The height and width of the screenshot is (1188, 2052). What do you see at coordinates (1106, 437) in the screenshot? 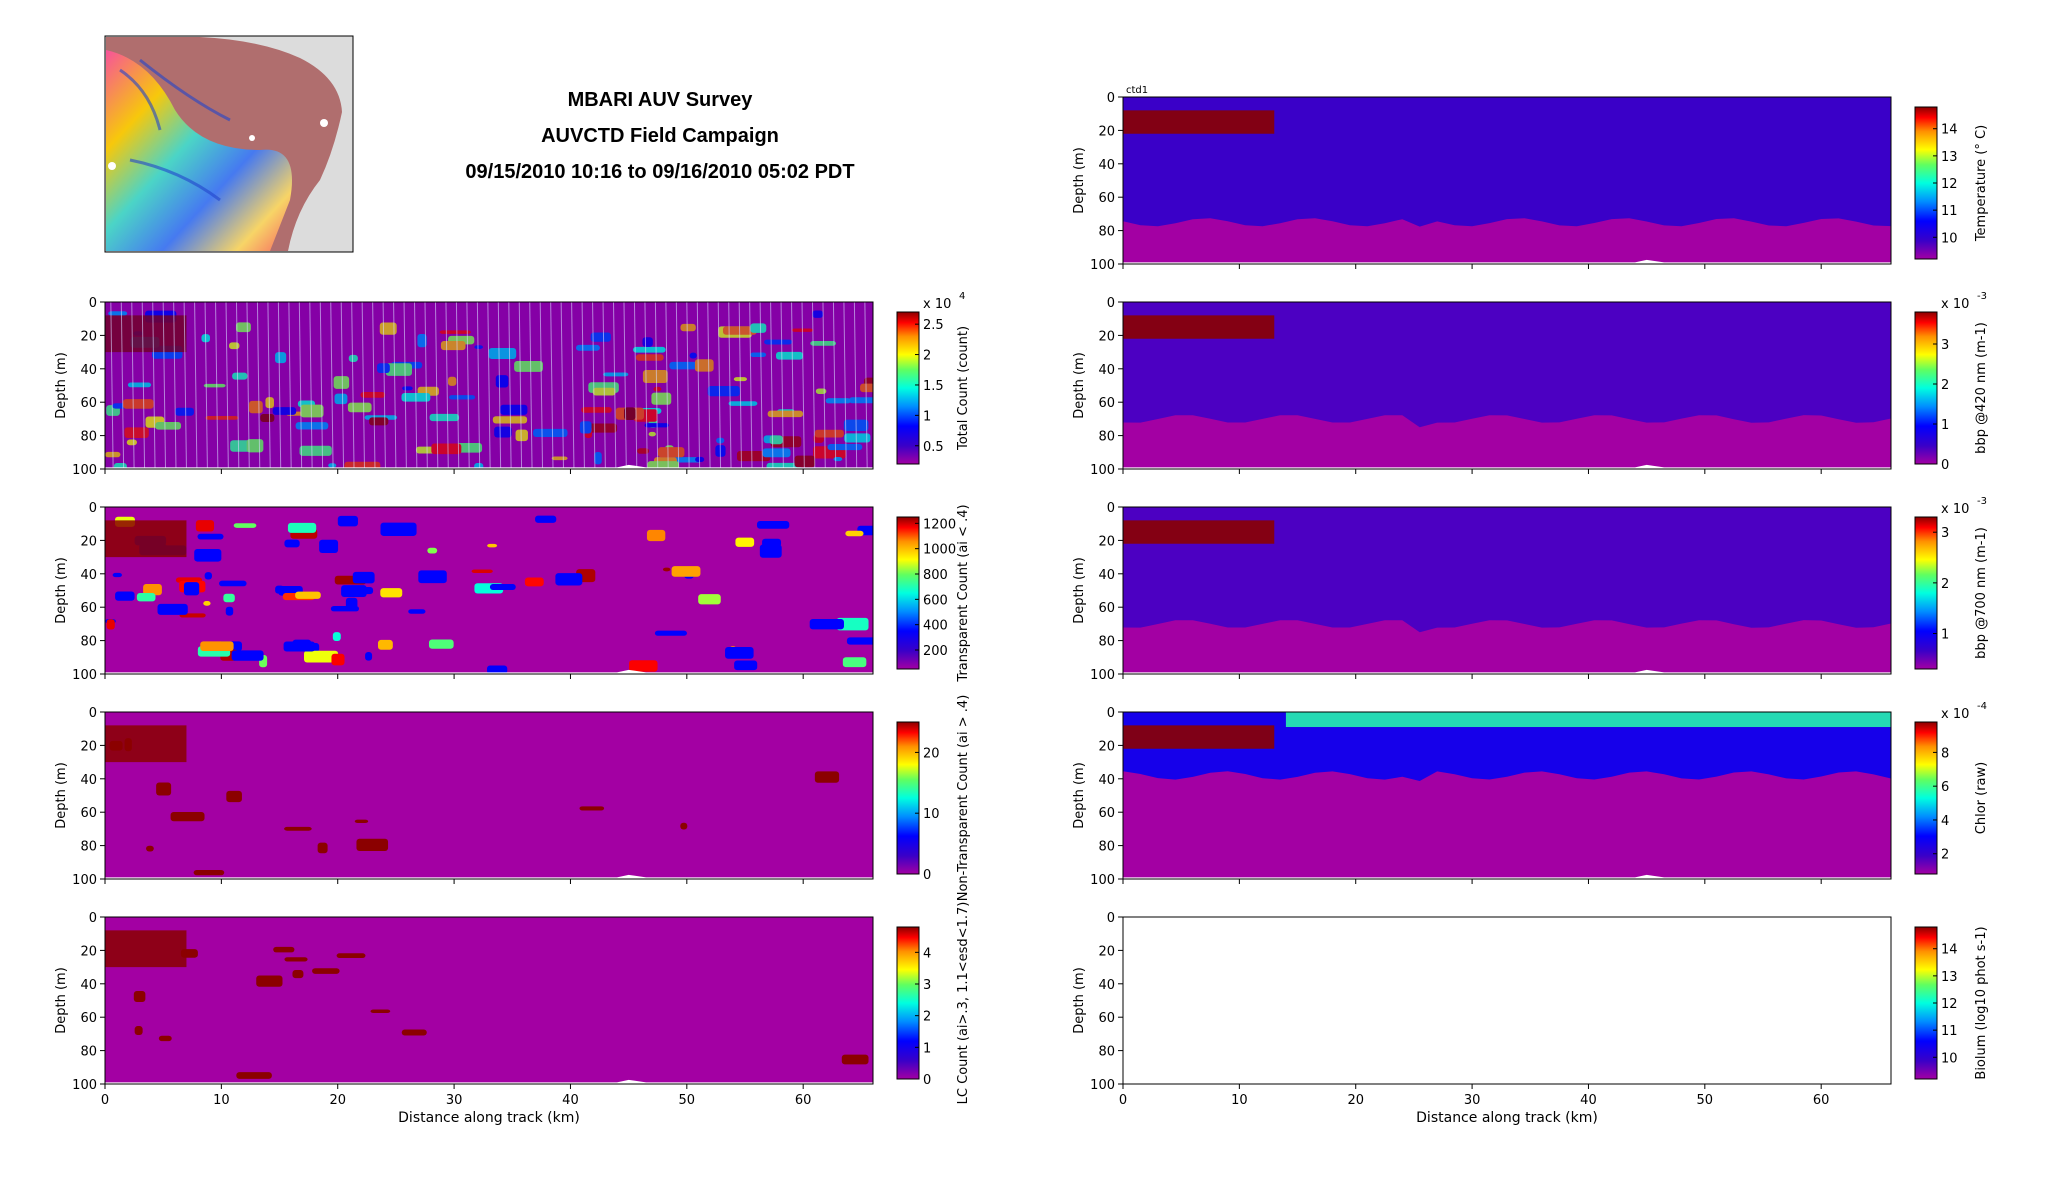
I see `bbp420-ytick-label: 80` at bounding box center [1106, 437].